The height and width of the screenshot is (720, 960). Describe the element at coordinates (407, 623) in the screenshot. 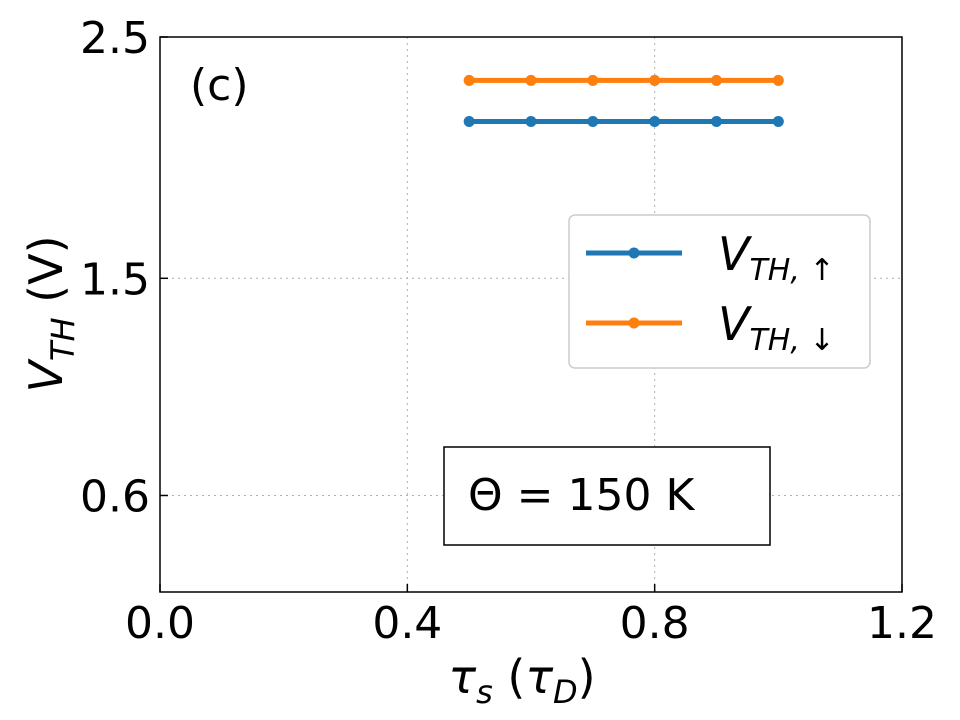

I see `x-tick-label: 0.4` at that location.